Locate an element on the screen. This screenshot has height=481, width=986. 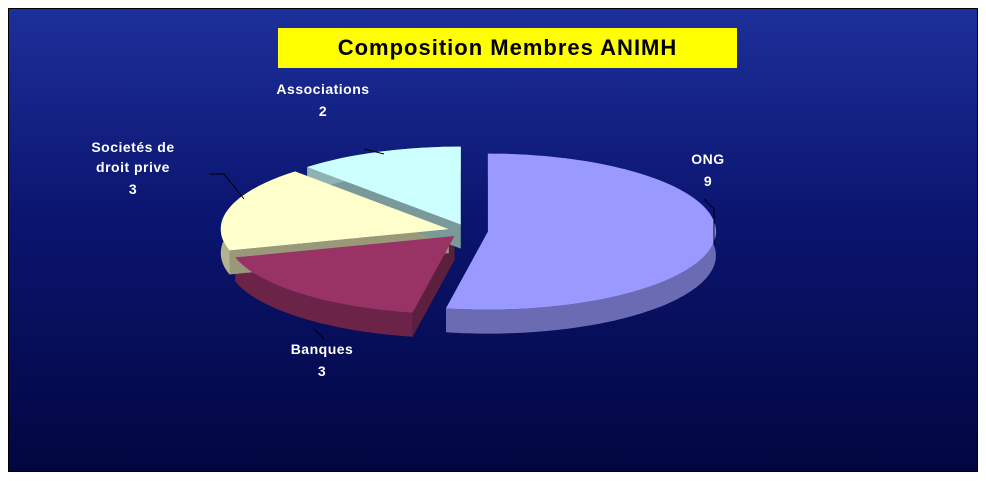
category-label: Banques is located at coordinates (322, 349).